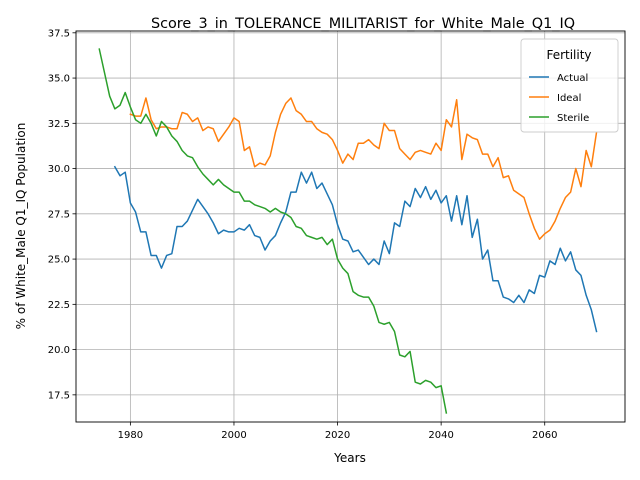 Image resolution: width=640 pixels, height=480 pixels. Describe the element at coordinates (59, 169) in the screenshot. I see `y-tick-label: 30.0` at that location.